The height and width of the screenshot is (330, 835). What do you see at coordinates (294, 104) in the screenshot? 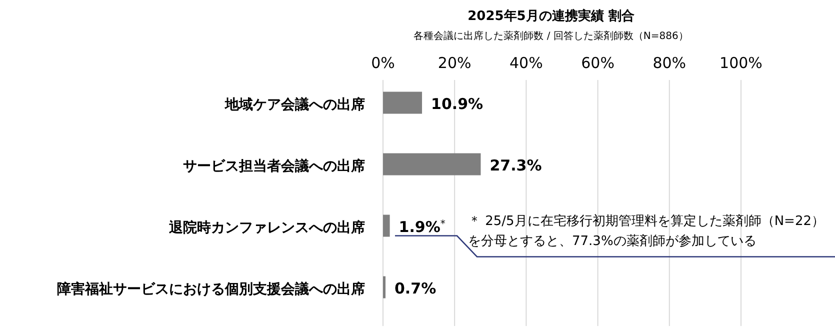
I see `y-tick-label: 地域ケア会議への出席` at bounding box center [294, 104].